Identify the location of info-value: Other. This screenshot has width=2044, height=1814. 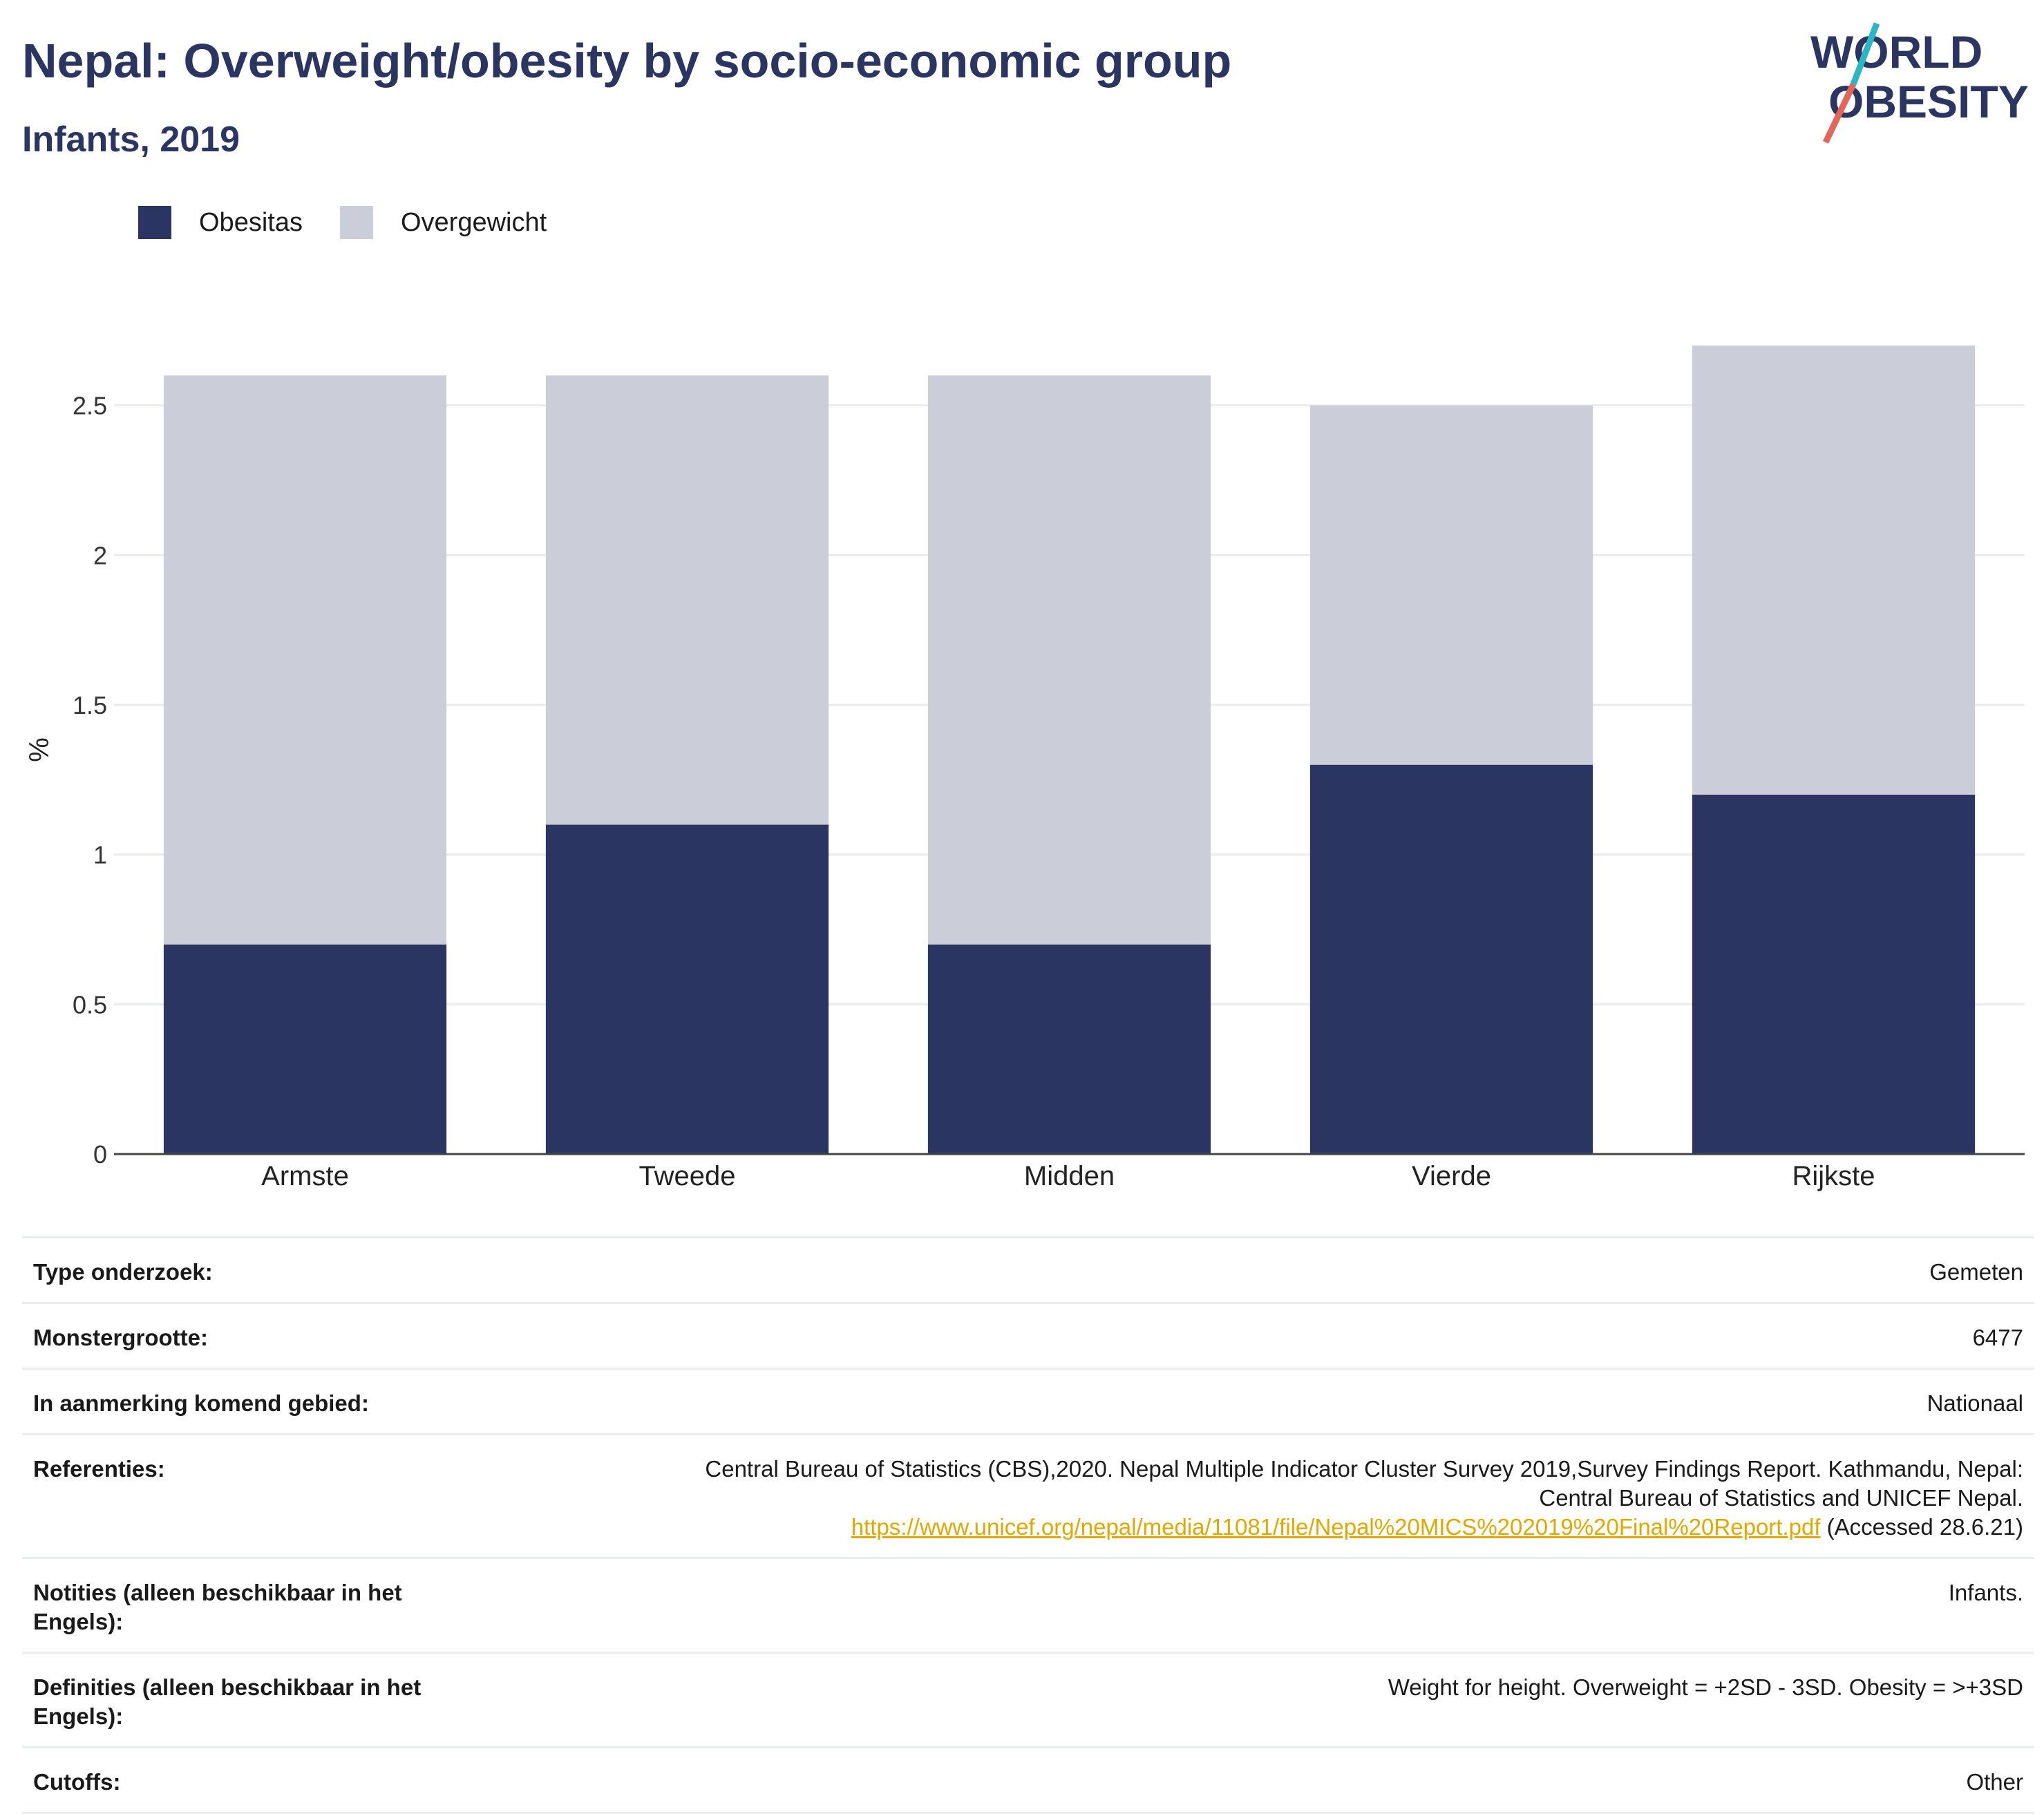
(1994, 1782).